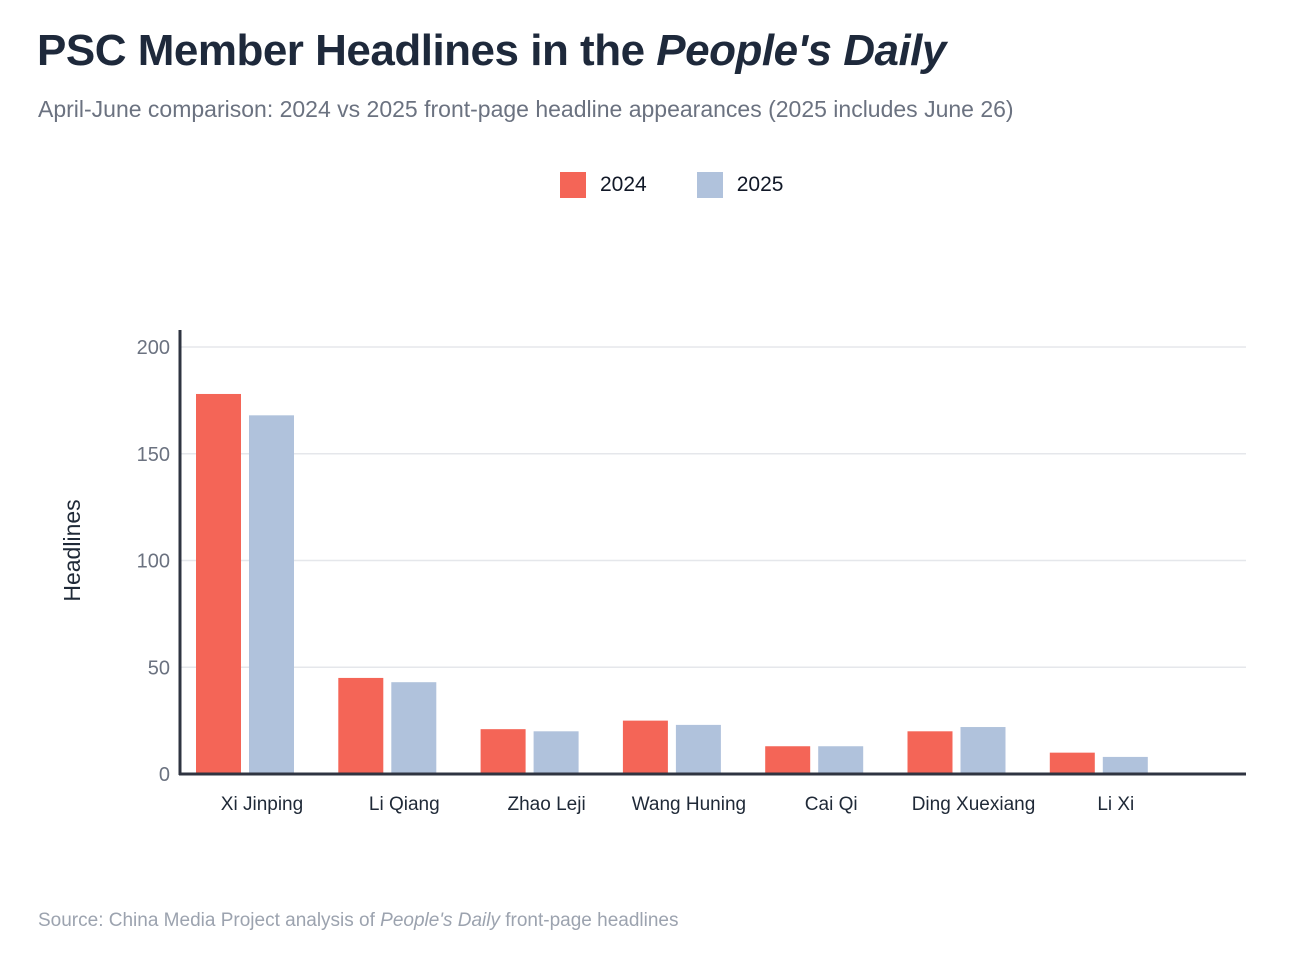 This screenshot has width=1294, height=954. I want to click on legend-item-2025: 2025, so click(740, 185).